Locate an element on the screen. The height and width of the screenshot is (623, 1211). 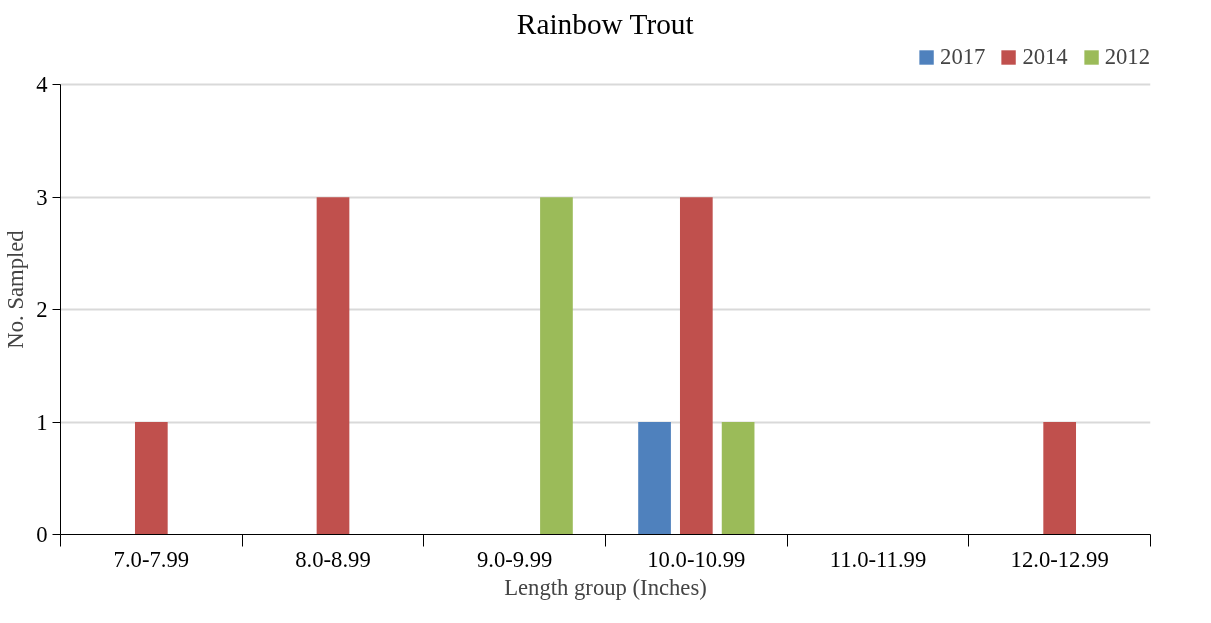
y-tick-label: 2 is located at coordinates (42, 310).